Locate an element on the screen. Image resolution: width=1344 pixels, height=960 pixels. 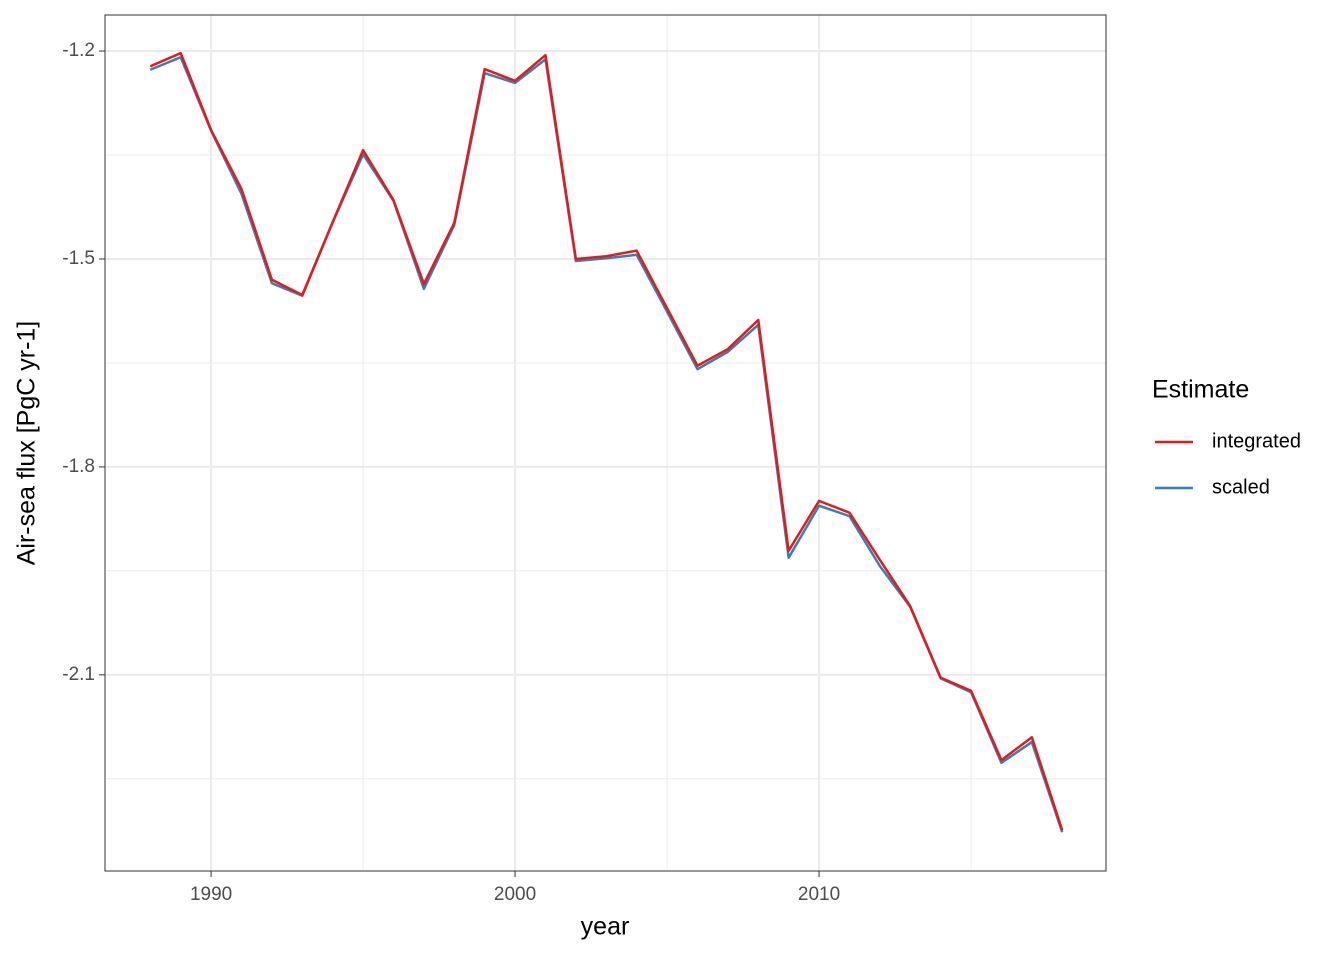
y-tick-label: -1.2 is located at coordinates (78, 50).